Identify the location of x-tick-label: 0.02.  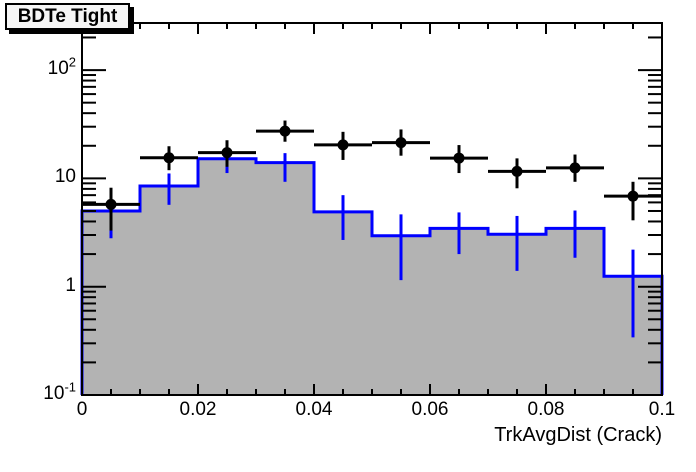
(198, 409).